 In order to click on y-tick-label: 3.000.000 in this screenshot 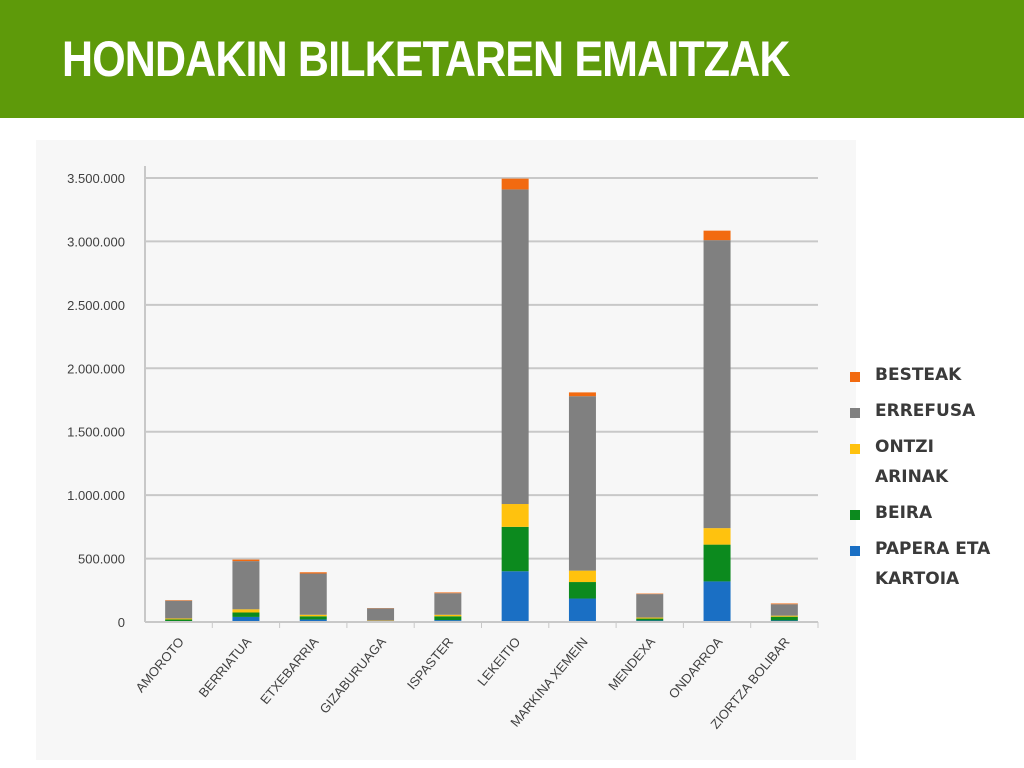, I will do `click(96, 241)`.